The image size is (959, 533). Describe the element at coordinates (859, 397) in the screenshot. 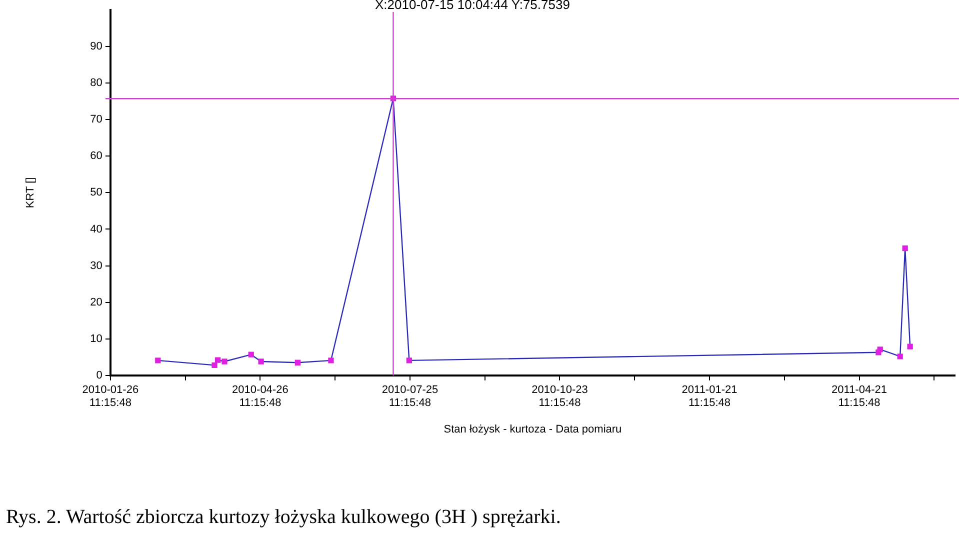

I see `x-tick-label: 2011-04-21 11:15:48` at that location.